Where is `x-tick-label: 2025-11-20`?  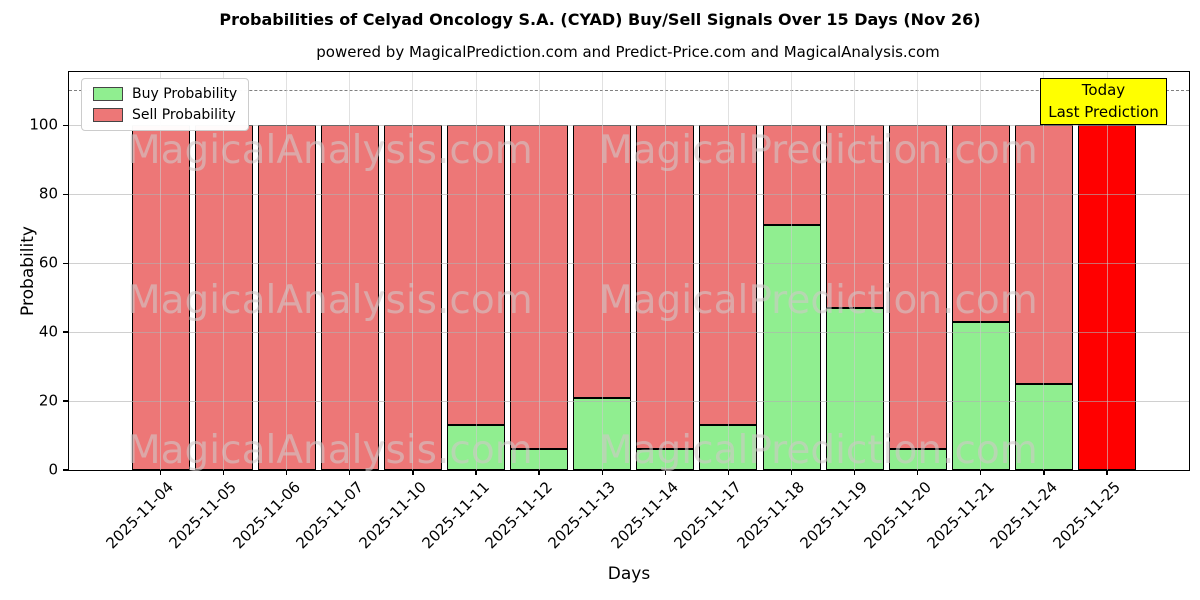
x-tick-label: 2025-11-20 is located at coordinates (897, 515).